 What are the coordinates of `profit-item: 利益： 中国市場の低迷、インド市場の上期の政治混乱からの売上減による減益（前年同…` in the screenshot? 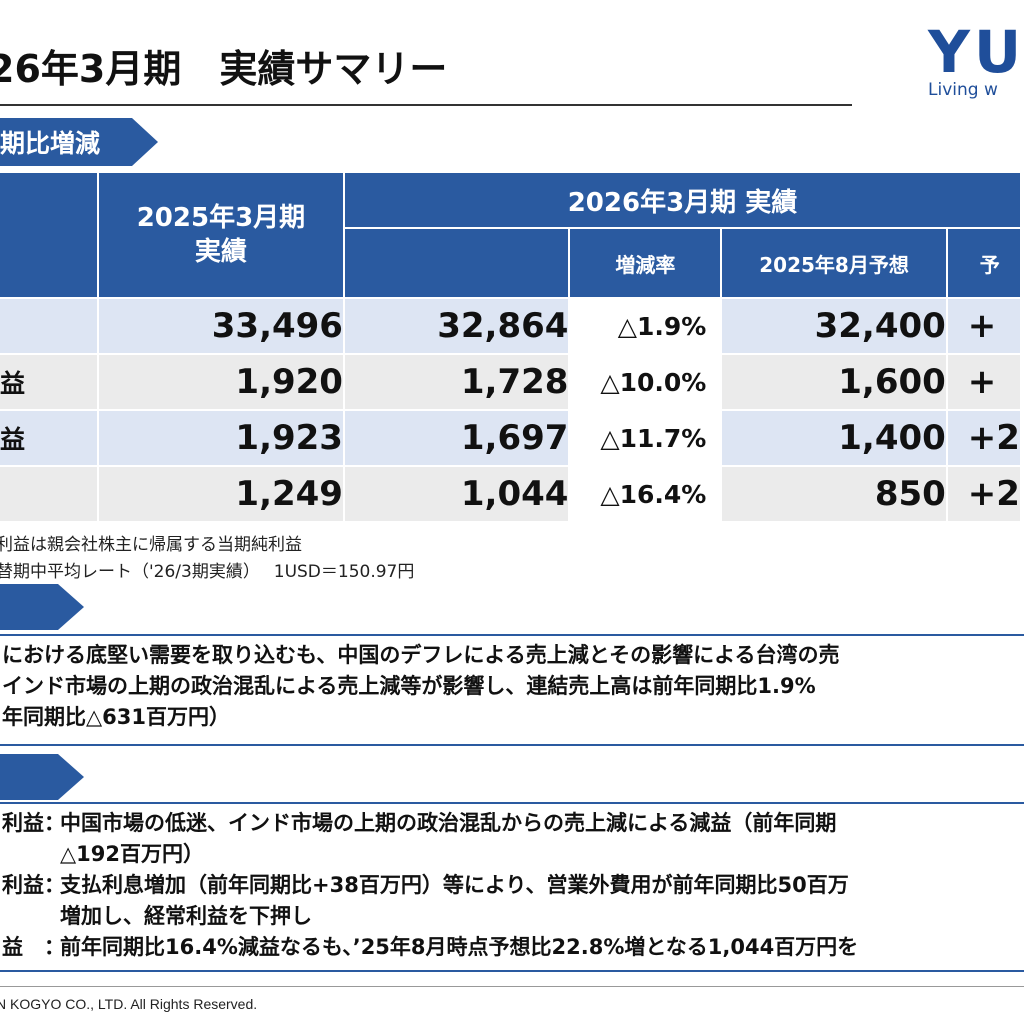 It's located at (513, 823).